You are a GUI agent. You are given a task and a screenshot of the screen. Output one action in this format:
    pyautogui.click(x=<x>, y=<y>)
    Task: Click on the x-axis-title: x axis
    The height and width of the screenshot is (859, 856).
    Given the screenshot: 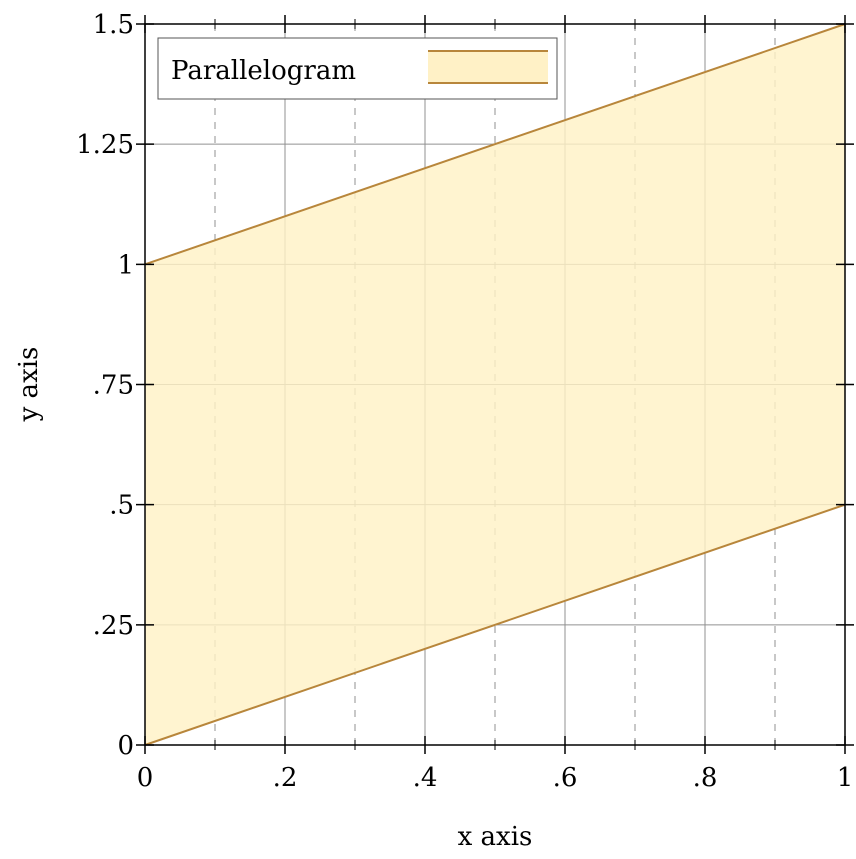 What is the action you would take?
    pyautogui.click(x=495, y=837)
    